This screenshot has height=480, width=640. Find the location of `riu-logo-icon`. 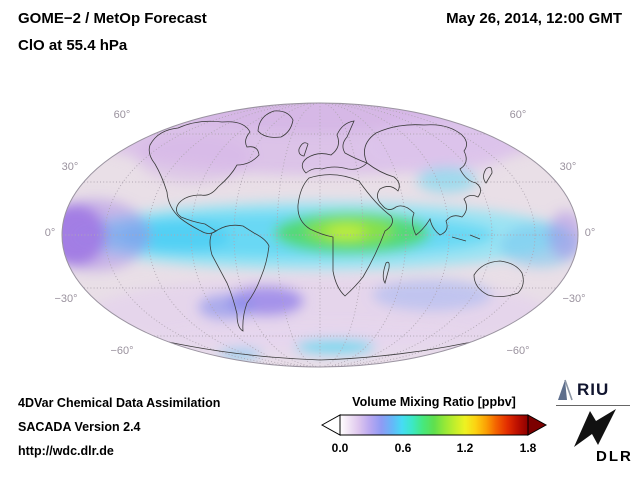

riu-logo-icon is located at coordinates (565, 390).